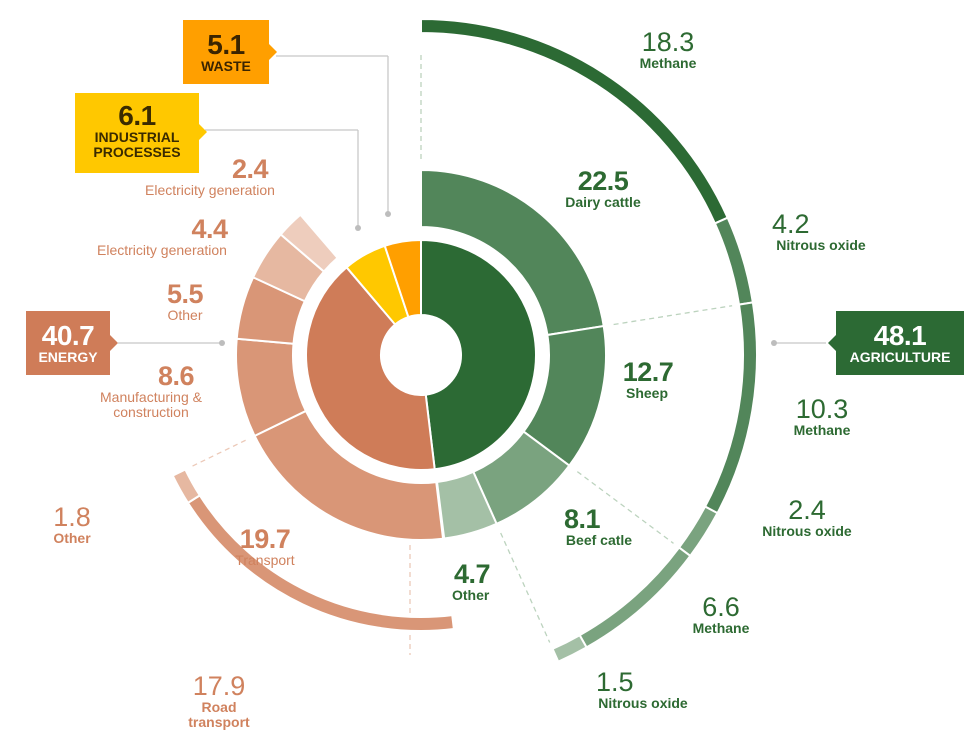  Describe the element at coordinates (569, 648) in the screenshot. I see `gas-beef-catle-nitrous-oxide` at that location.